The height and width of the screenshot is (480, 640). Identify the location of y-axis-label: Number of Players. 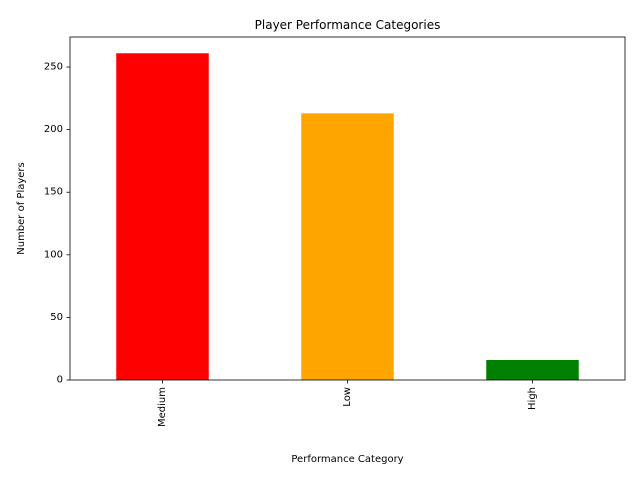
(21, 208).